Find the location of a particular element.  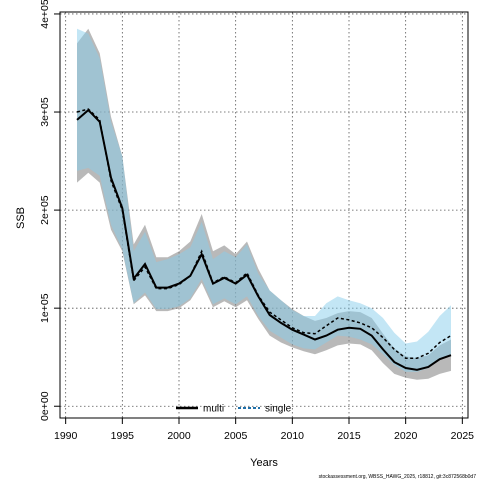

y-axis-title: SSB is located at coordinates (21, 218).